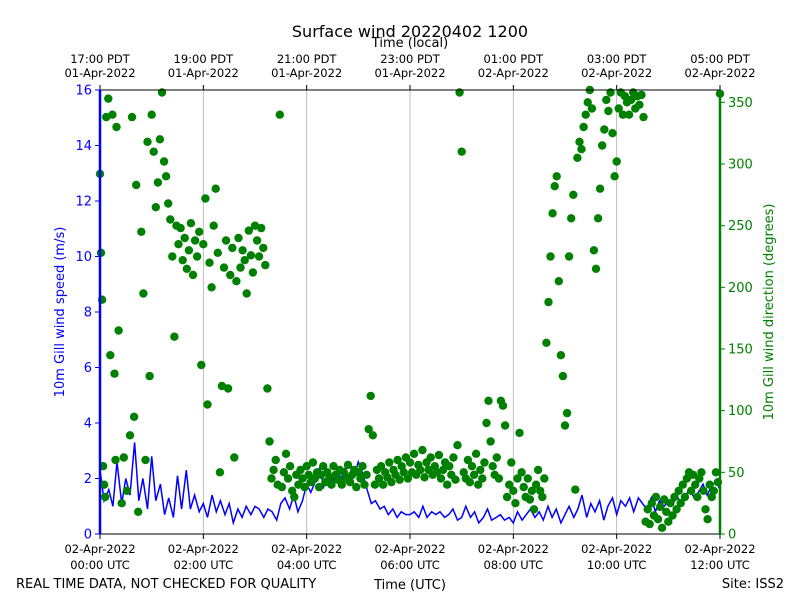 The height and width of the screenshot is (600, 800). Describe the element at coordinates (513, 549) in the screenshot. I see `bottom-tick-date: 02-Apr-2022` at that location.